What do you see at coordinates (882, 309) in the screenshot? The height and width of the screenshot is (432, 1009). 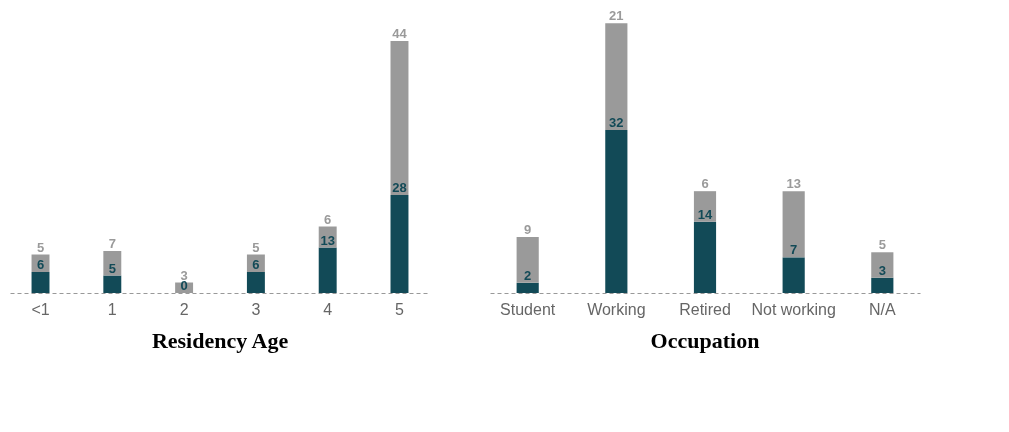 I see `x-tick-label: N/A` at bounding box center [882, 309].